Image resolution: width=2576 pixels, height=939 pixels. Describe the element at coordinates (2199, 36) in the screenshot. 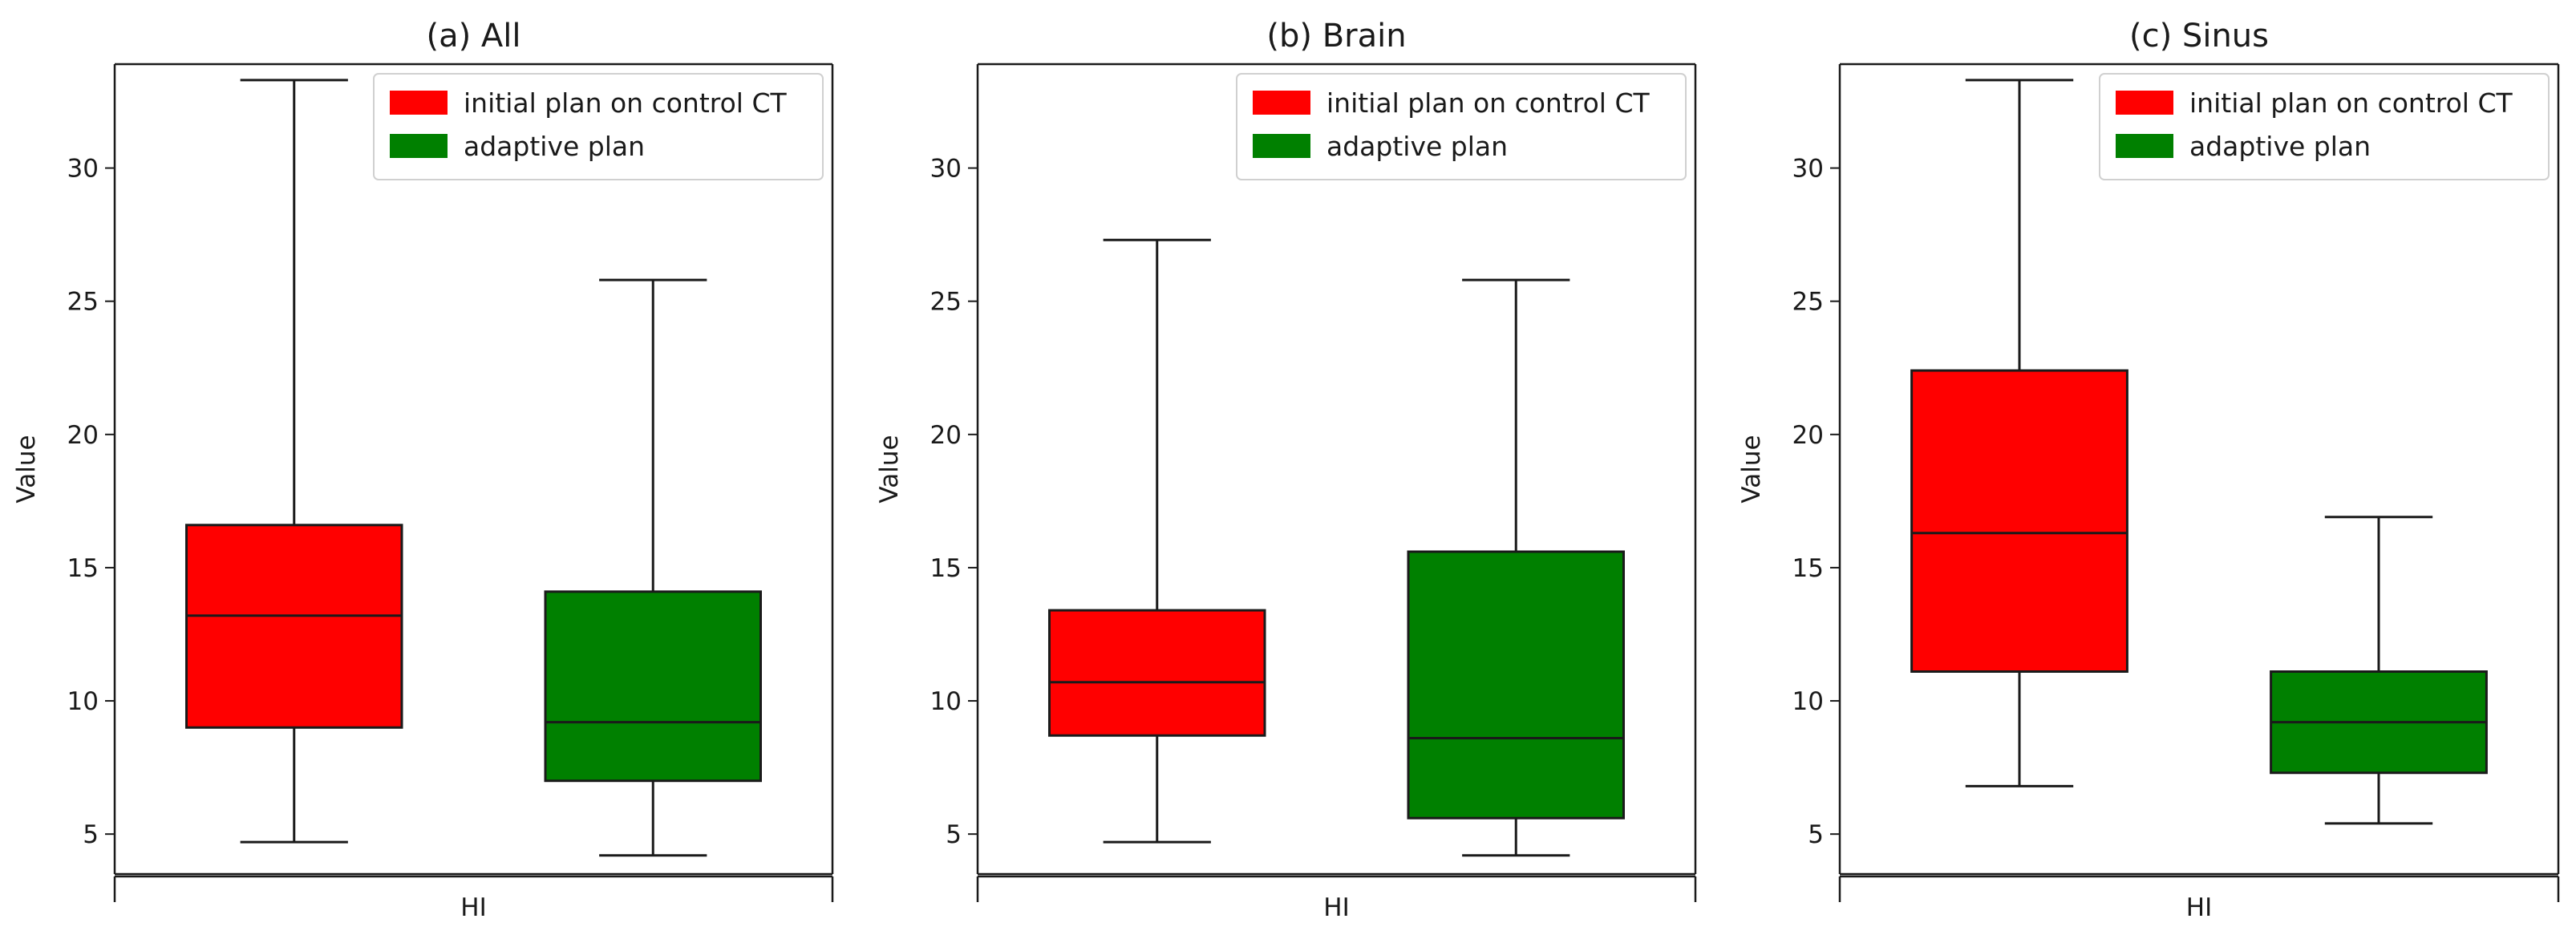

I see `chart-title: (c) Sinus` at that location.